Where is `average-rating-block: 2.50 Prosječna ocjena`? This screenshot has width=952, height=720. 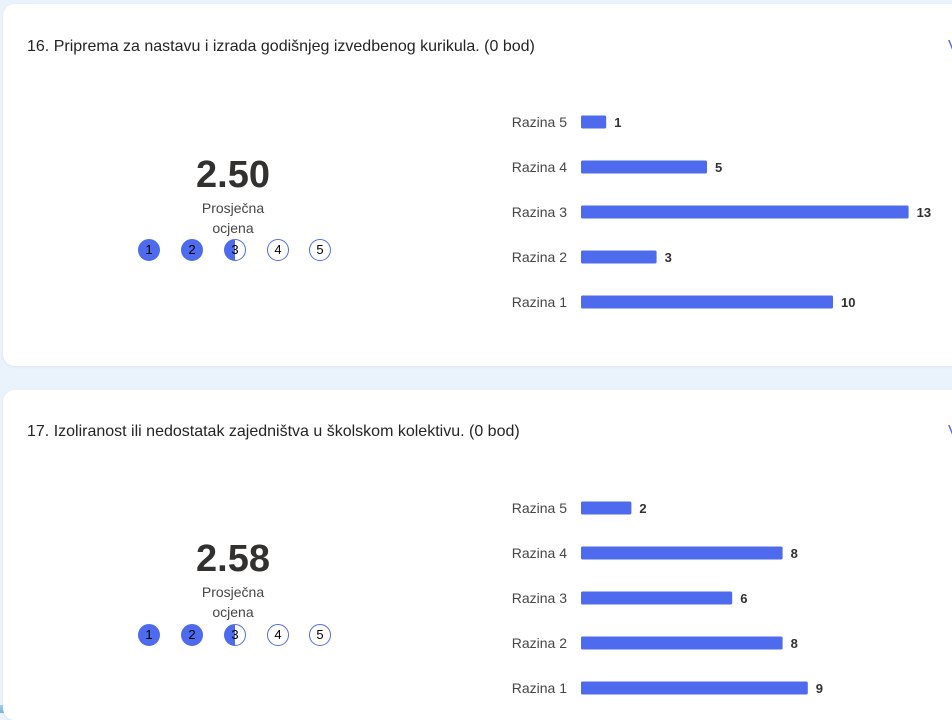 average-rating-block: 2.50 Prosječna ocjena is located at coordinates (233, 196).